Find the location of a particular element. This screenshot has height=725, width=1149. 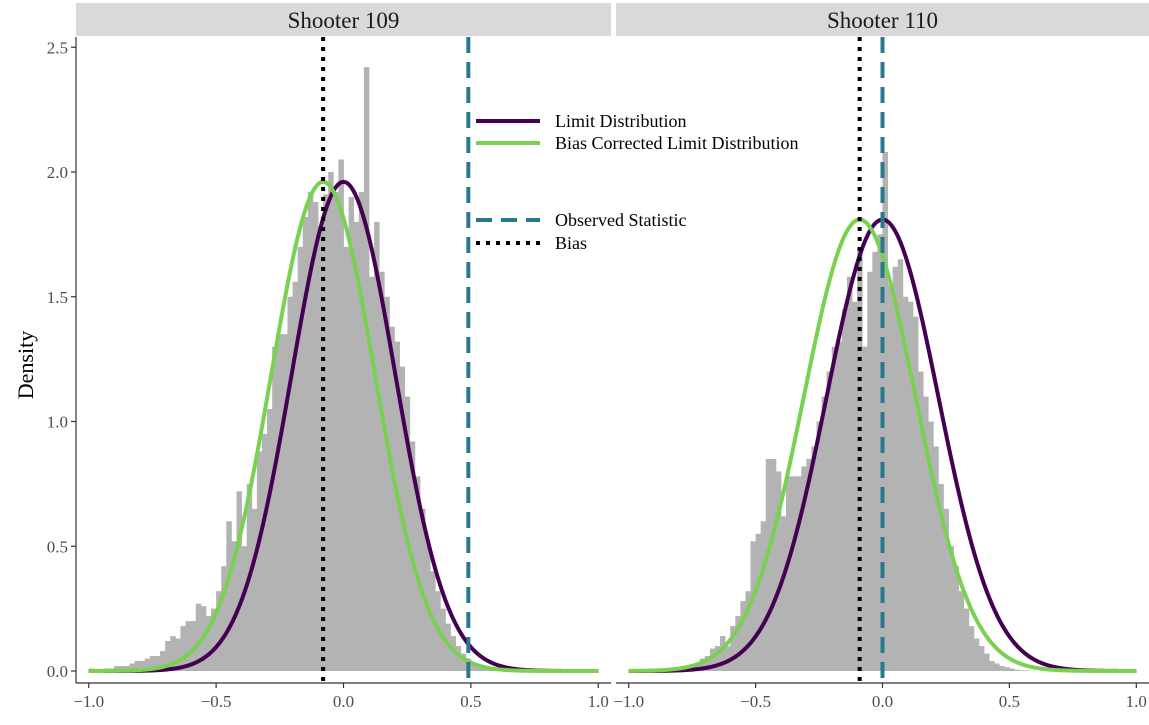

legend-label: Limit Distribution is located at coordinates (621, 121).